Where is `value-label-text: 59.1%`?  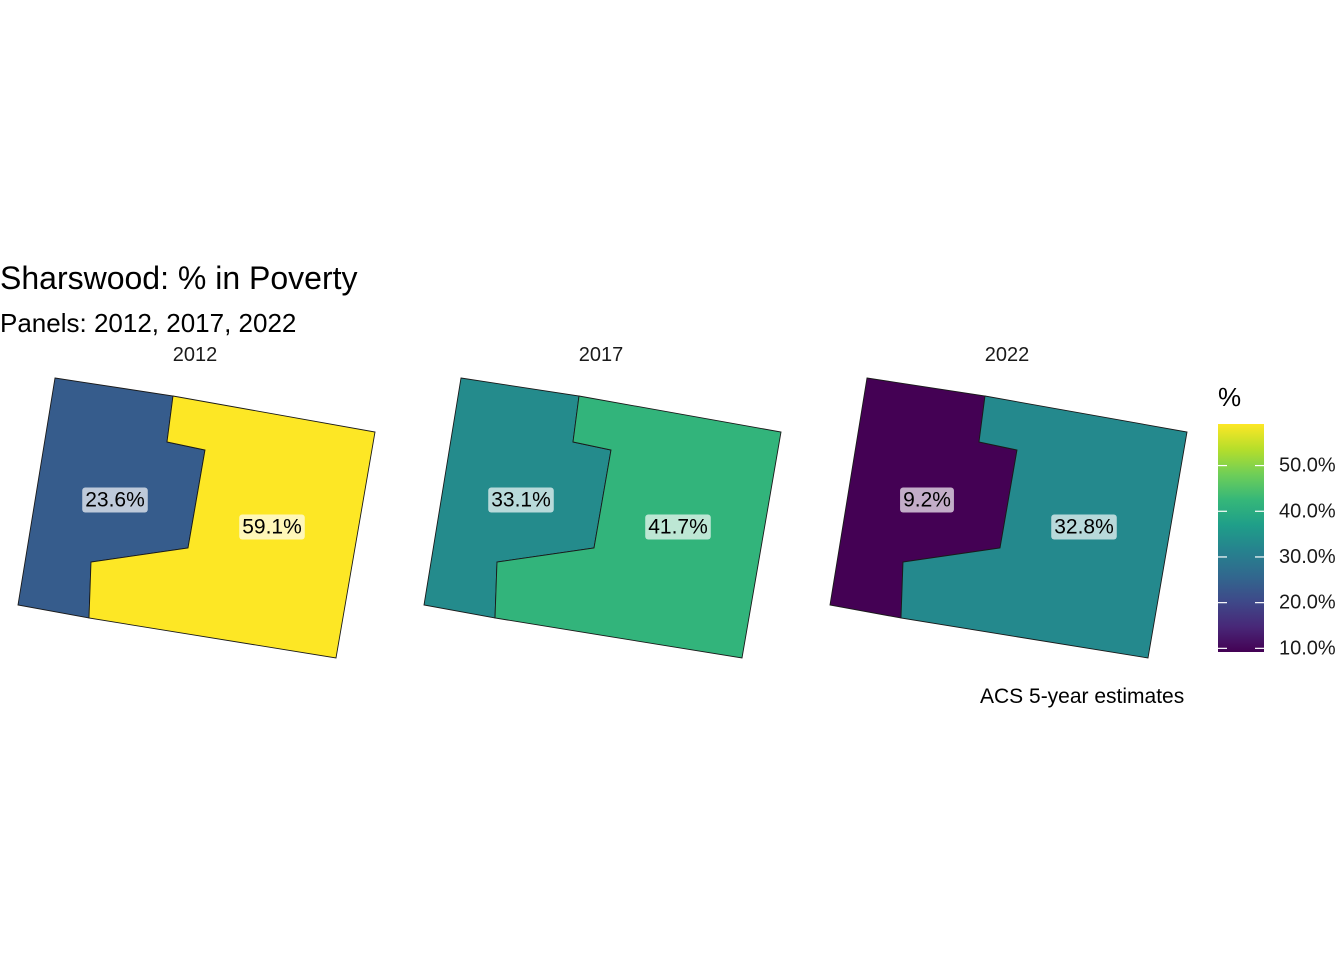
value-label-text: 59.1% is located at coordinates (272, 527).